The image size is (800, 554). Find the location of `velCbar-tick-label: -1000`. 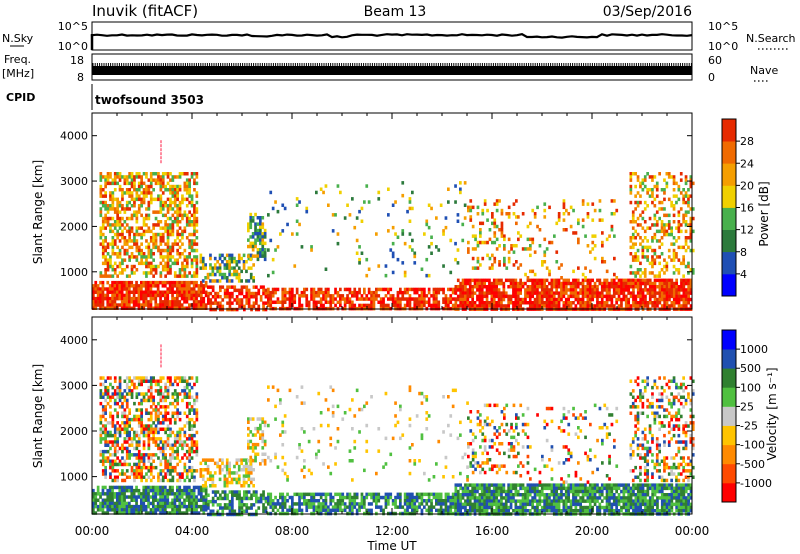

velCbar-tick-label: -1000 is located at coordinates (756, 483).